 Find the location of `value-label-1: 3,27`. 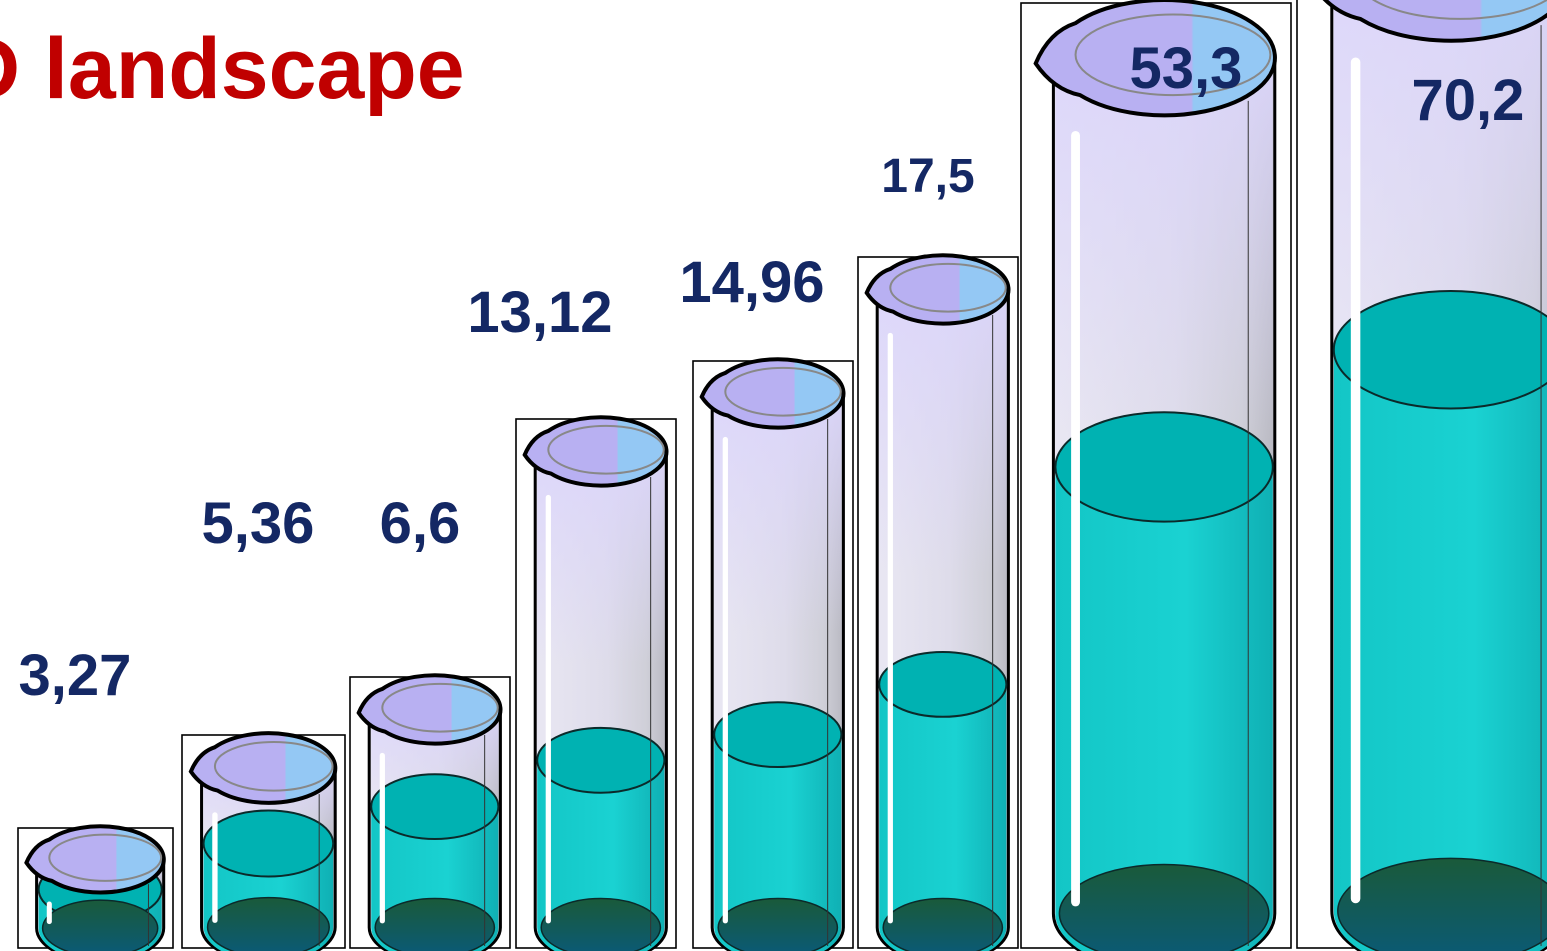

value-label-1: 3,27 is located at coordinates (75, 675).